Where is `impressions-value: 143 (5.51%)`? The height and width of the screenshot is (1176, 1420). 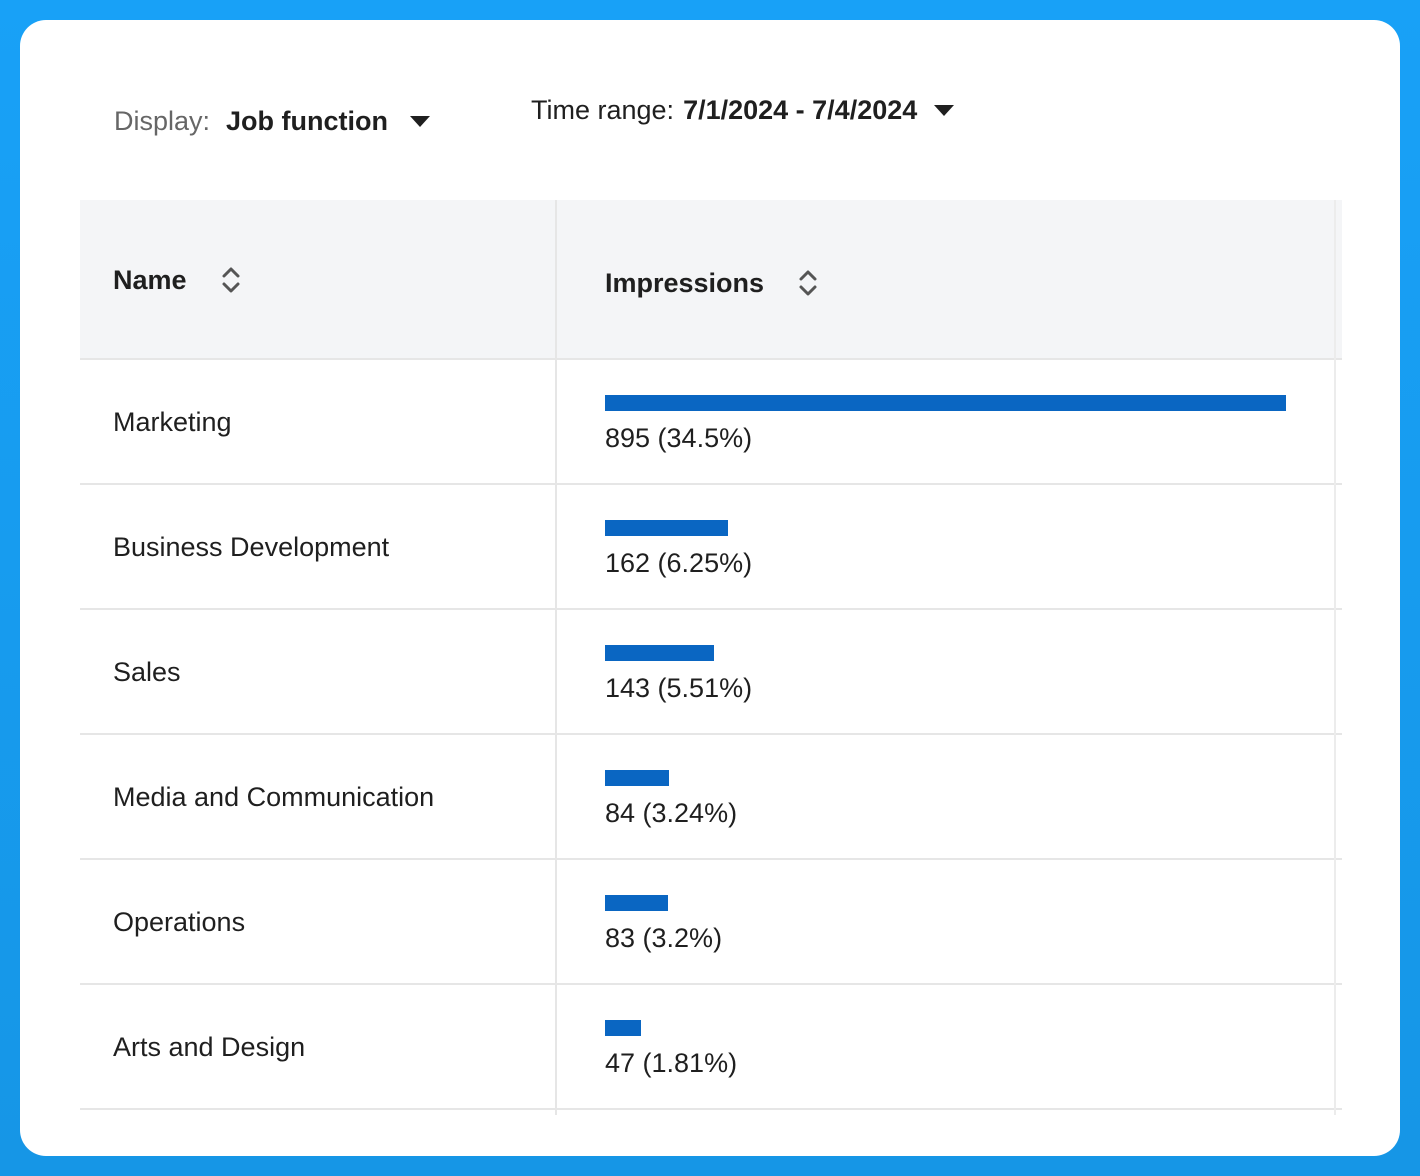 impressions-value: 143 (5.51%) is located at coordinates (679, 688).